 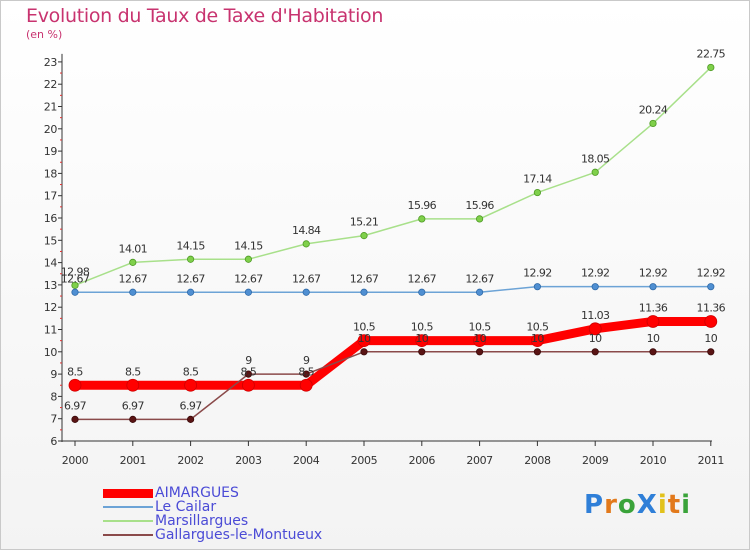 I want to click on legend-label: AIMARGUES, so click(x=197, y=493).